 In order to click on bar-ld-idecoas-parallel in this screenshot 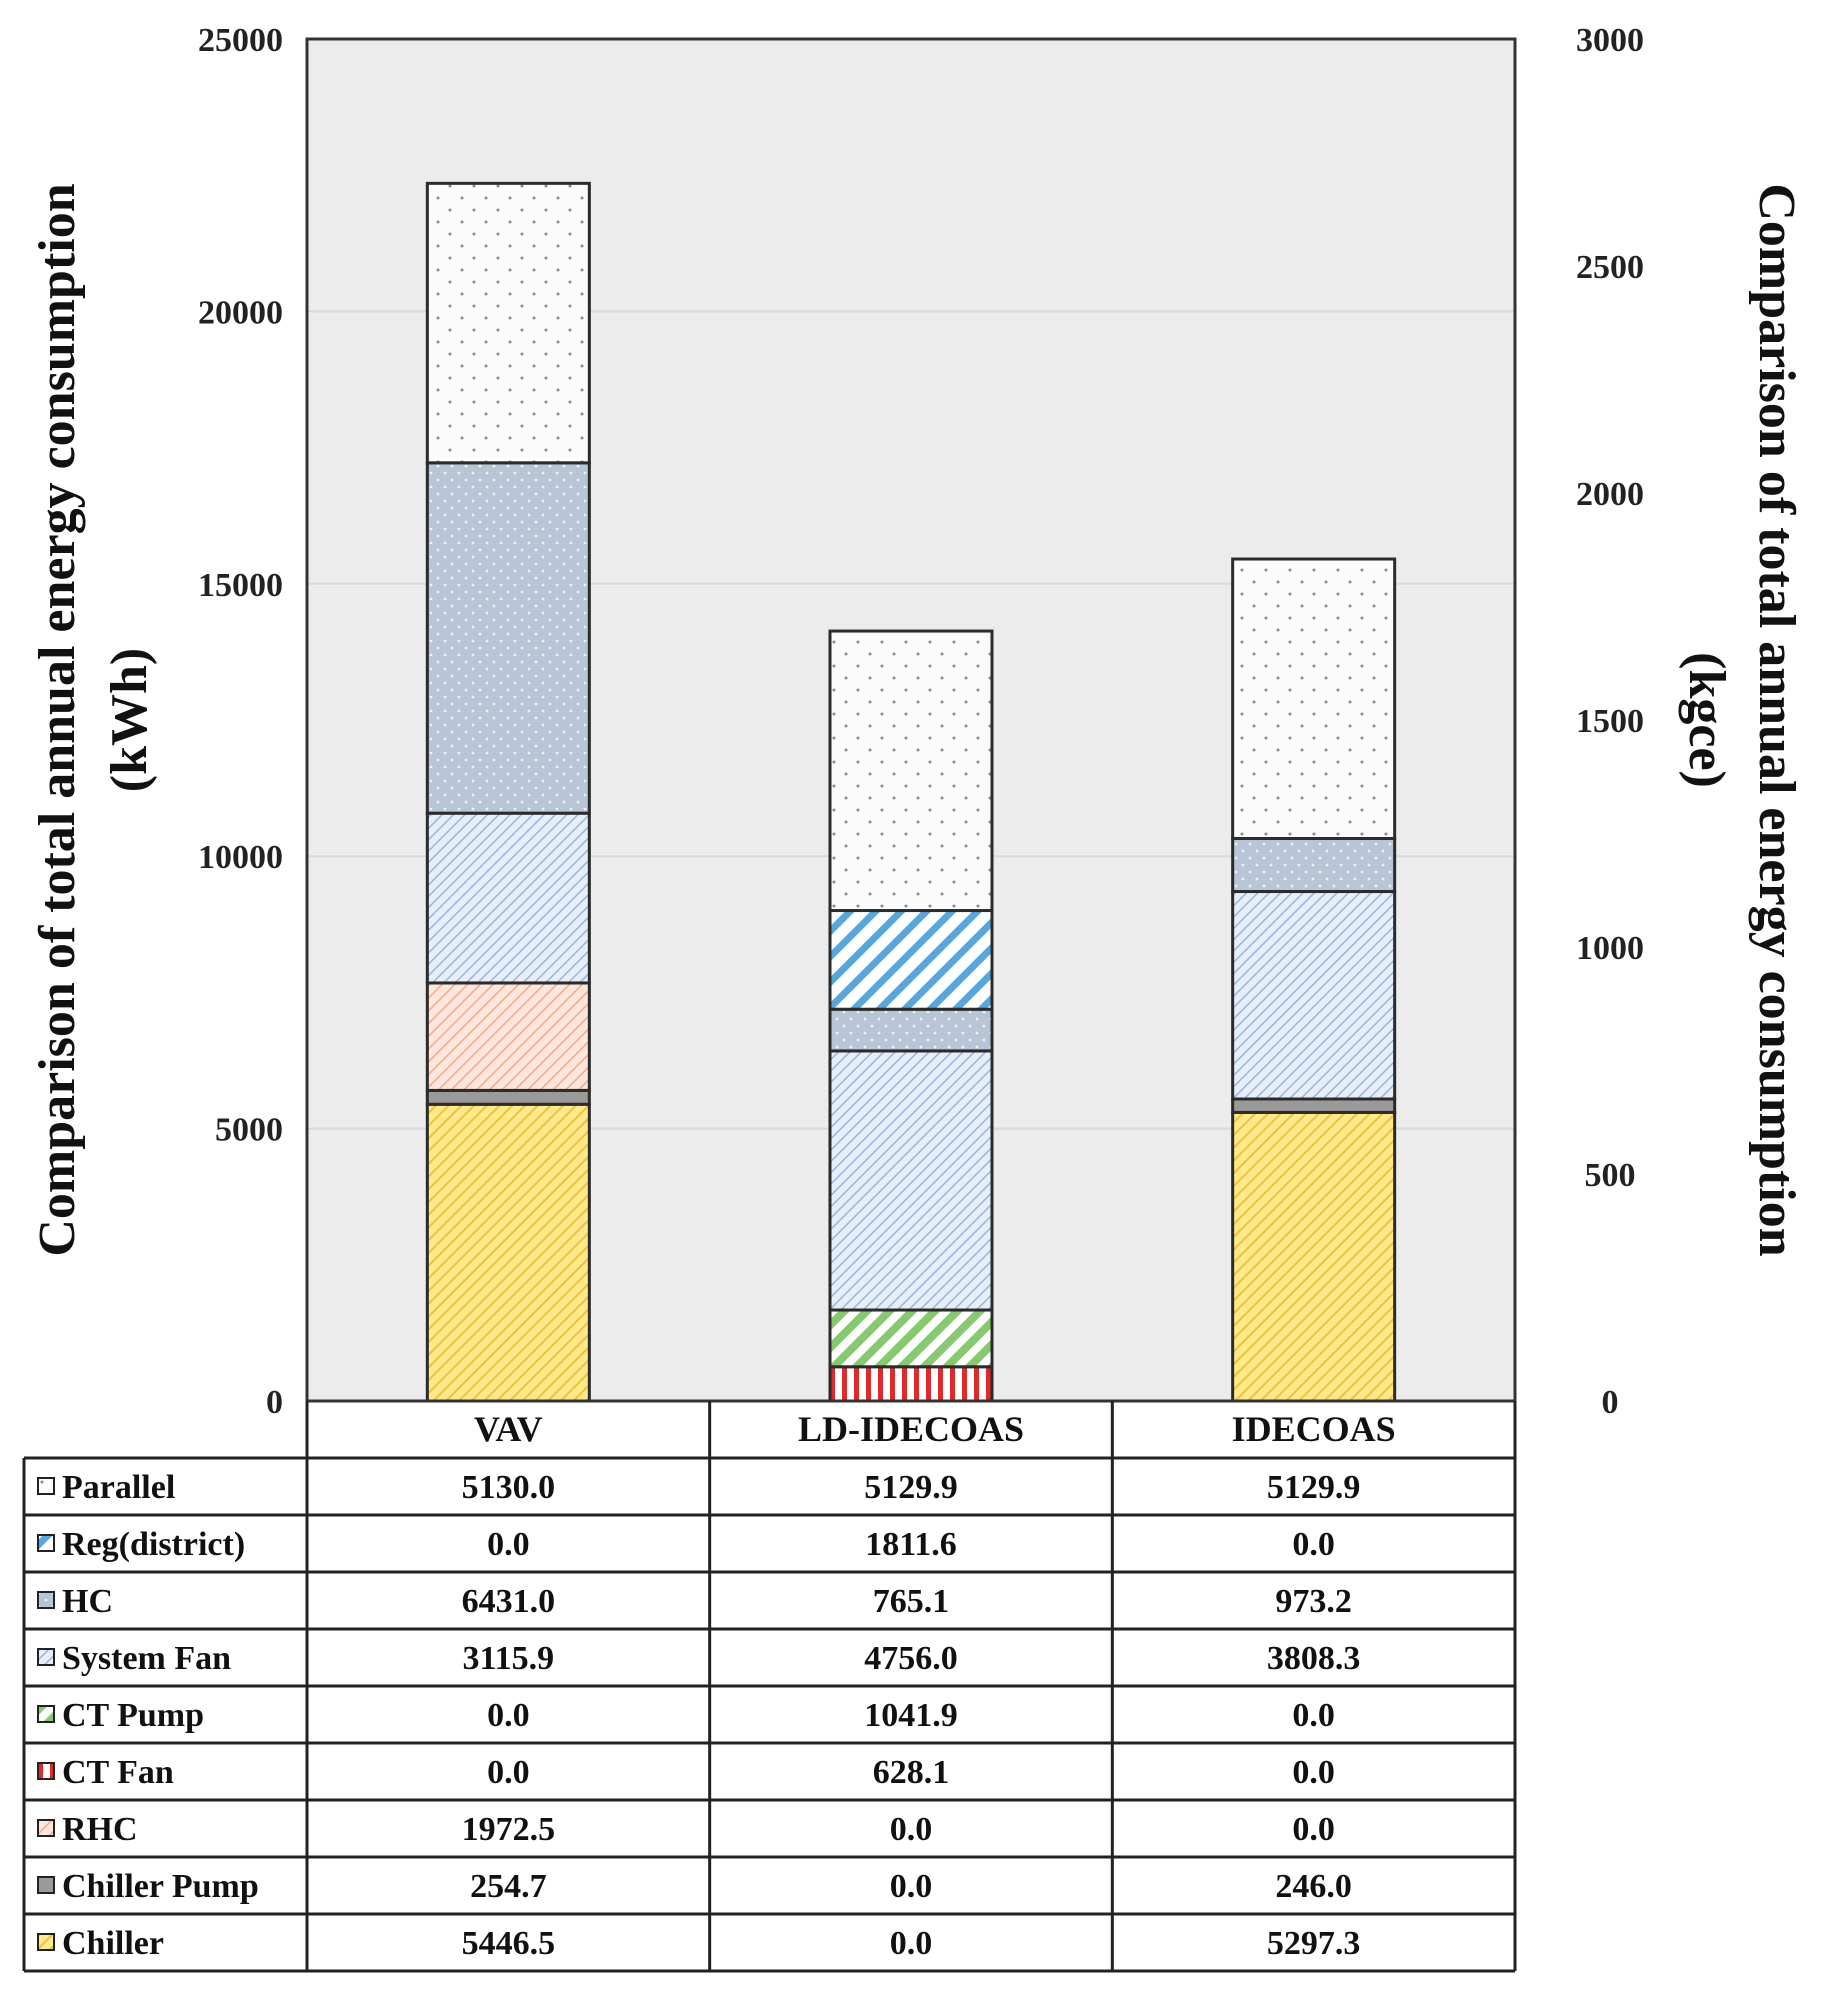, I will do `click(911, 771)`.